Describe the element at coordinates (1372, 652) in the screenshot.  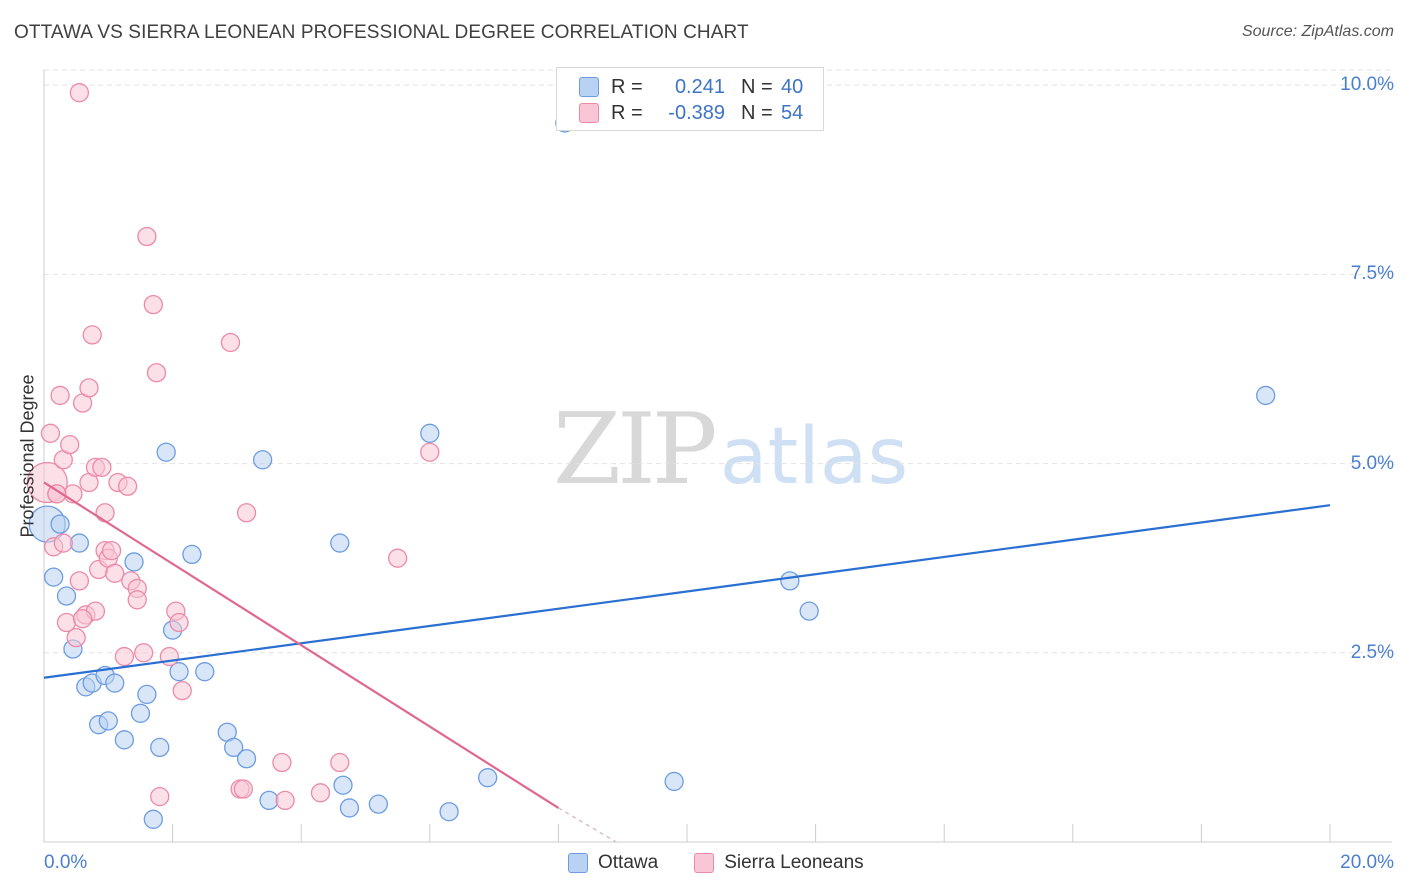
I see `y-tick-label-0: 2.5%` at that location.